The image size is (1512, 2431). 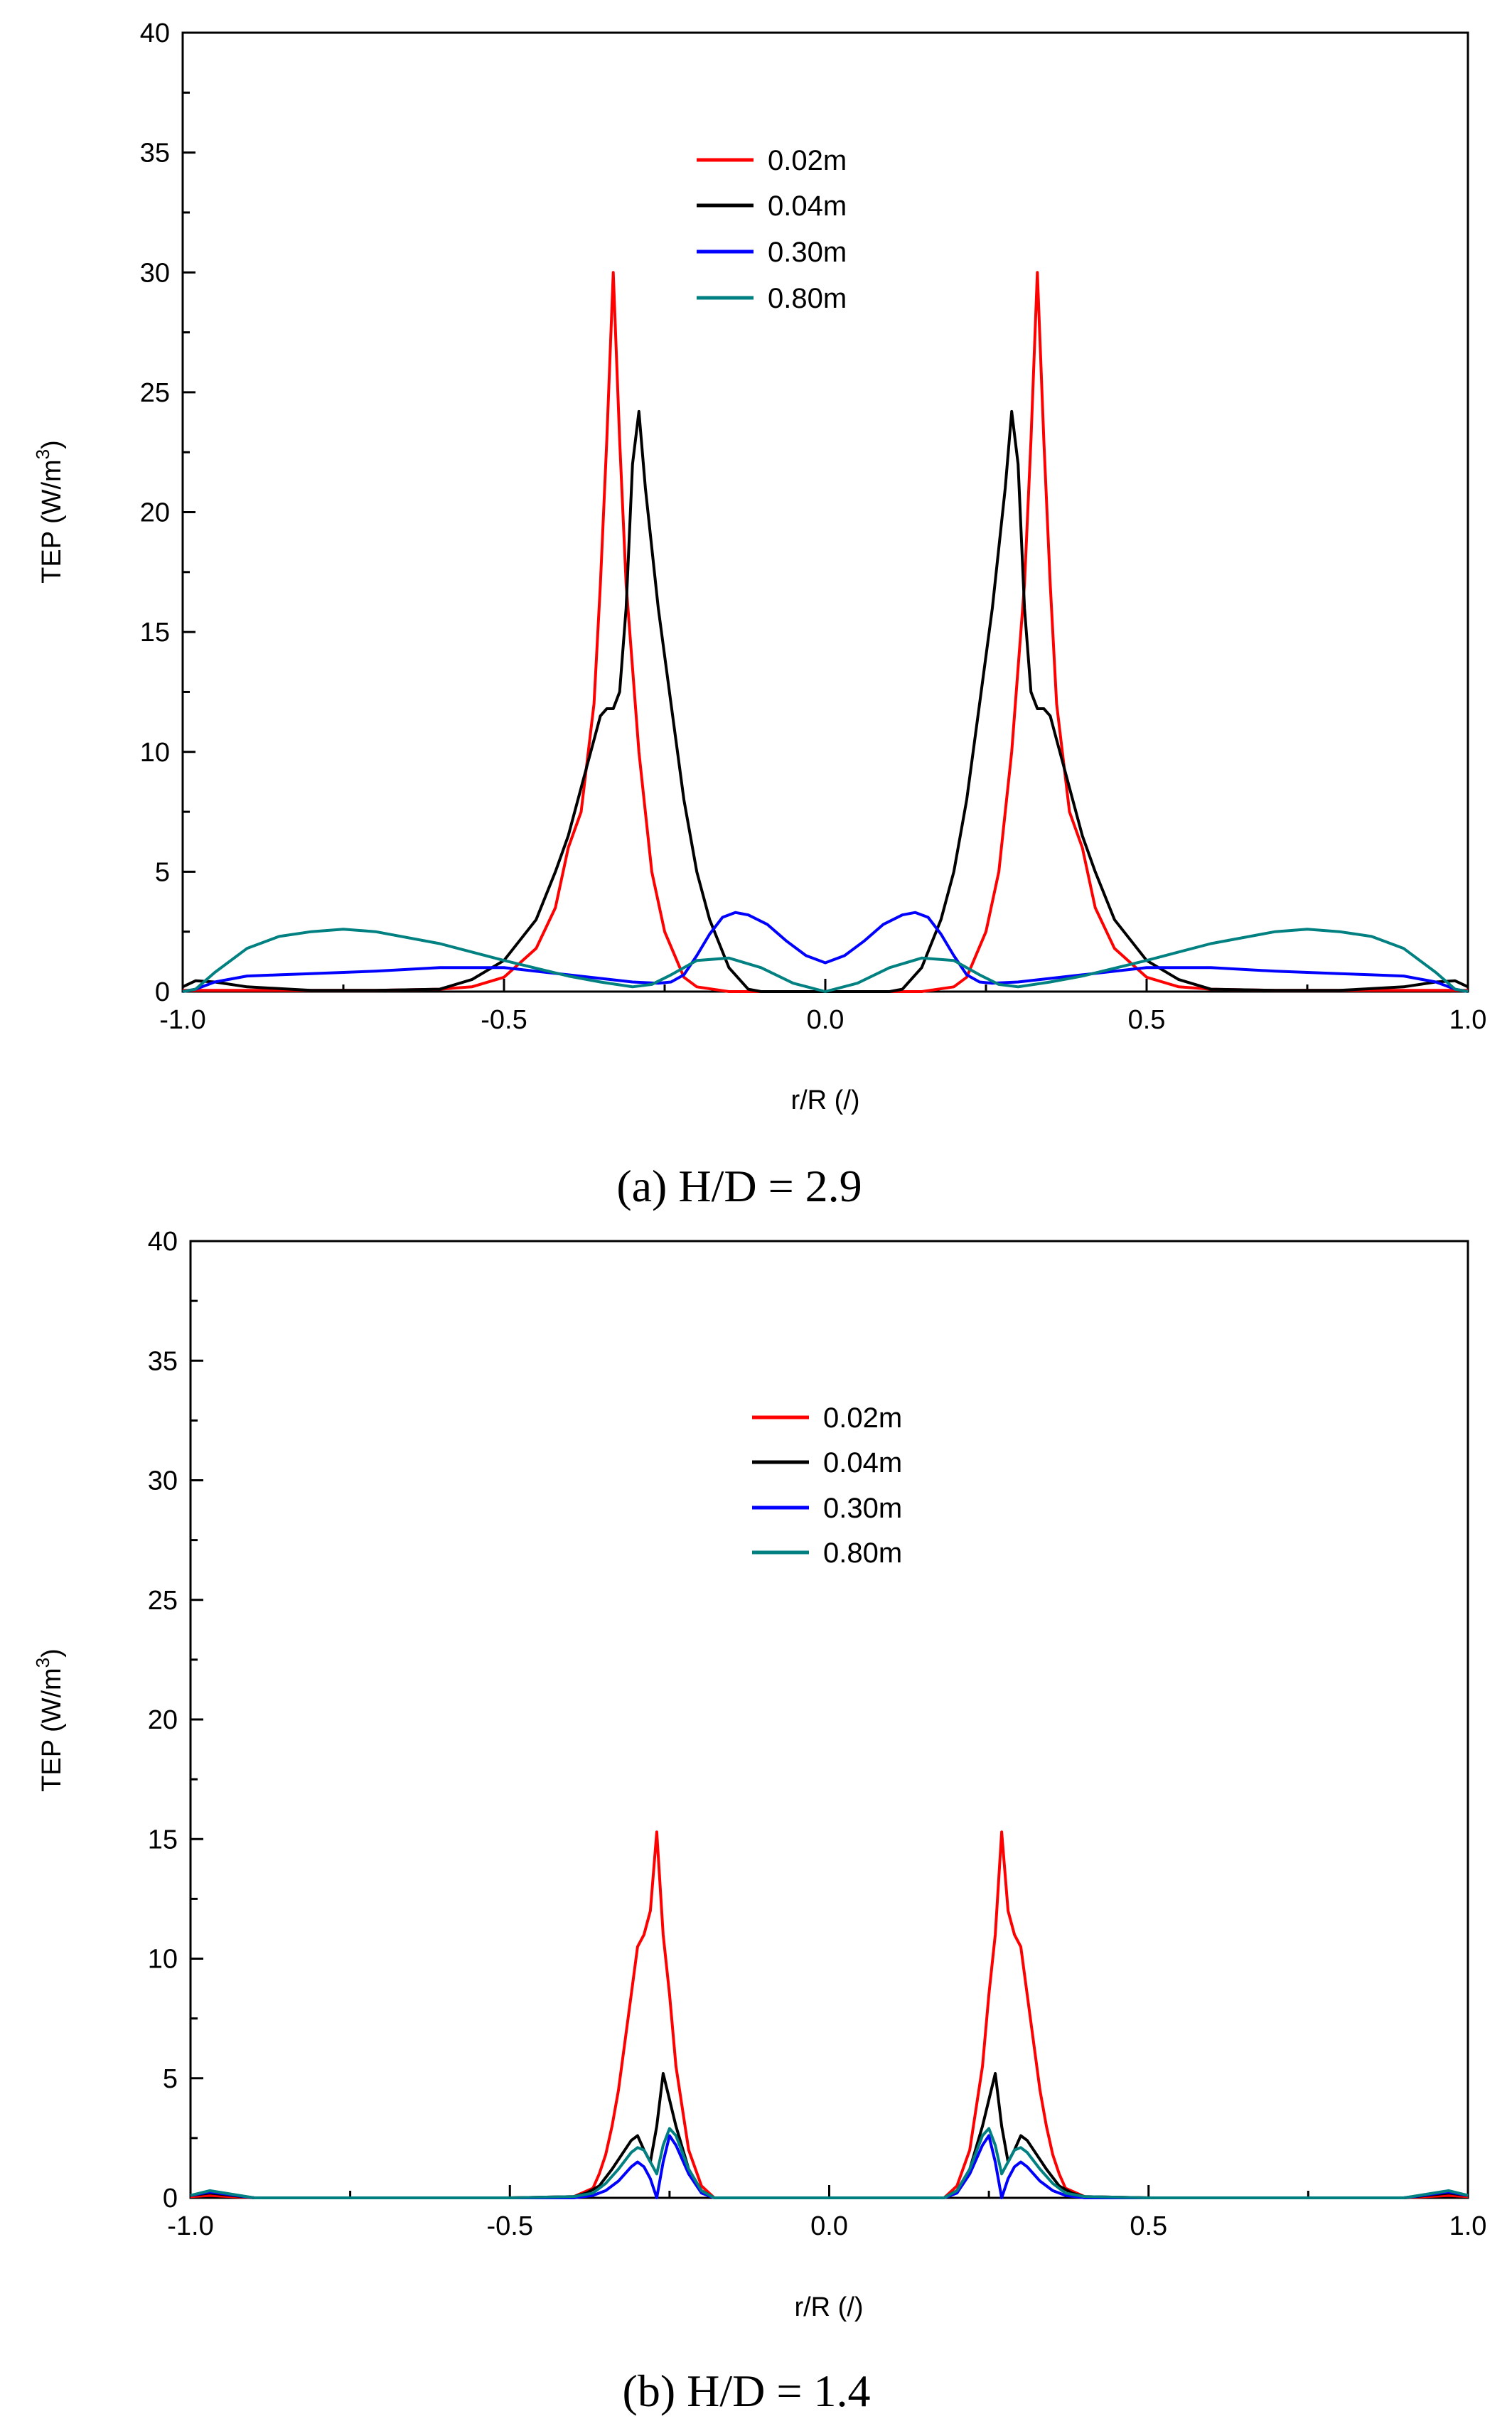 I want to click on chart-b-x-tick-label: -0.5, so click(x=510, y=2226).